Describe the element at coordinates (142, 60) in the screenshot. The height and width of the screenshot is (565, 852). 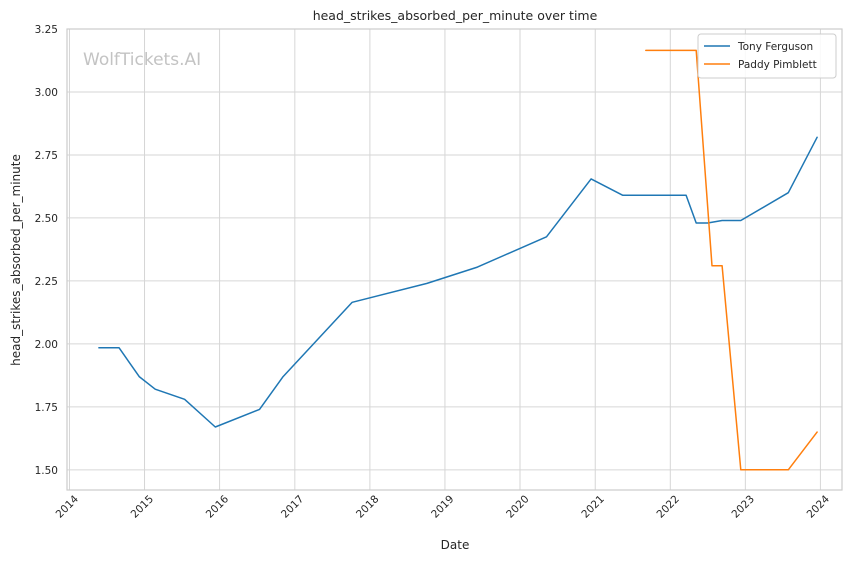
I see `watermark-text: WolfTickets.AI` at that location.